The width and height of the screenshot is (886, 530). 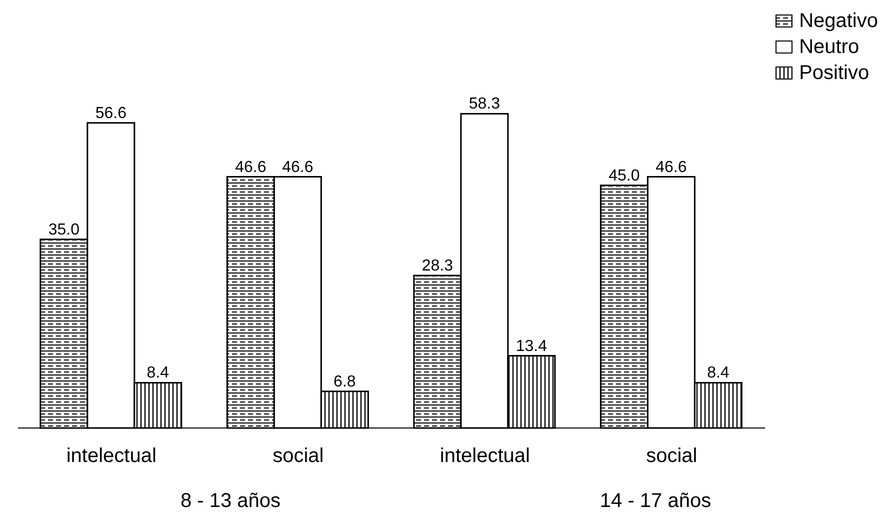 I want to click on data-label: 58.3, so click(x=484, y=104).